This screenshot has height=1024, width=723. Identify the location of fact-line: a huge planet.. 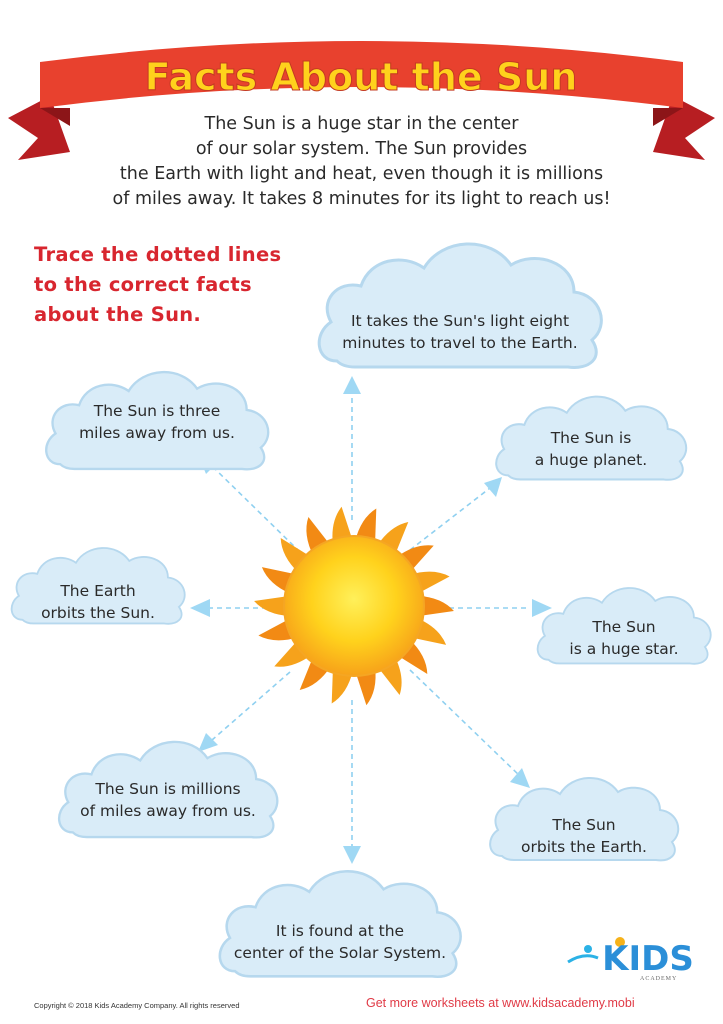
(591, 460).